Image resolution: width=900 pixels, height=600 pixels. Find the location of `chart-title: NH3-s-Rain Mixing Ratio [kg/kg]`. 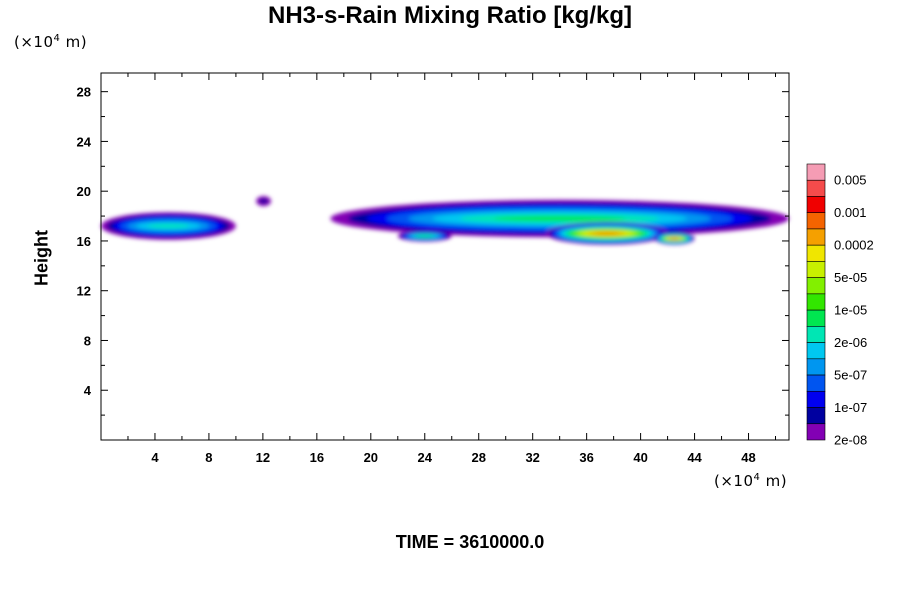

chart-title: NH3-s-Rain Mixing Ratio [kg/kg] is located at coordinates (450, 15).